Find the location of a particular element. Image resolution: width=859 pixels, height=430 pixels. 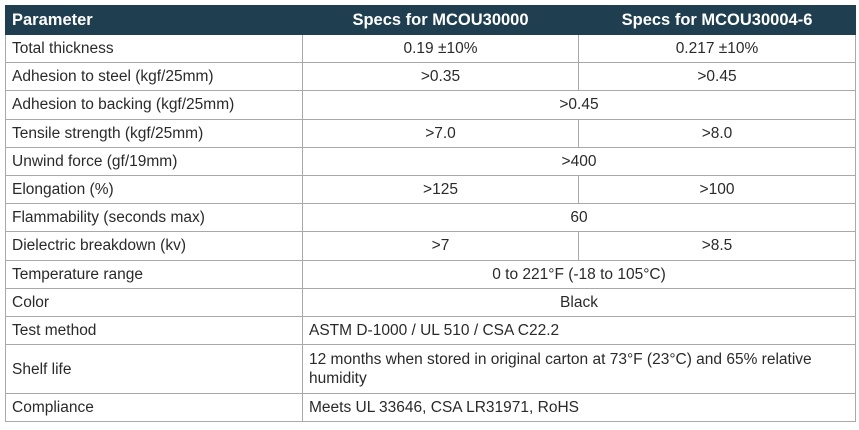

table-row: Tensile strength (kgf/25mm) >7.0 >8.0 is located at coordinates (430, 133).